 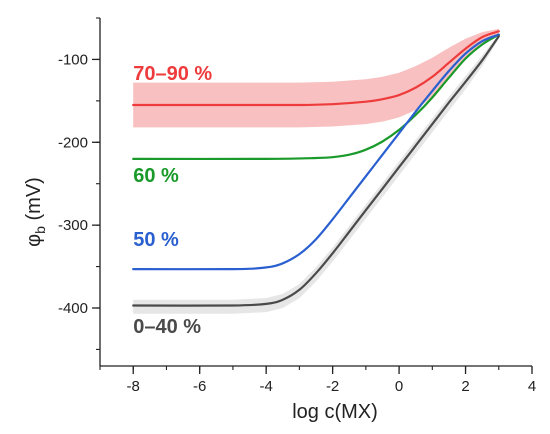 I want to click on x-tick-label: -2, so click(x=332, y=386).